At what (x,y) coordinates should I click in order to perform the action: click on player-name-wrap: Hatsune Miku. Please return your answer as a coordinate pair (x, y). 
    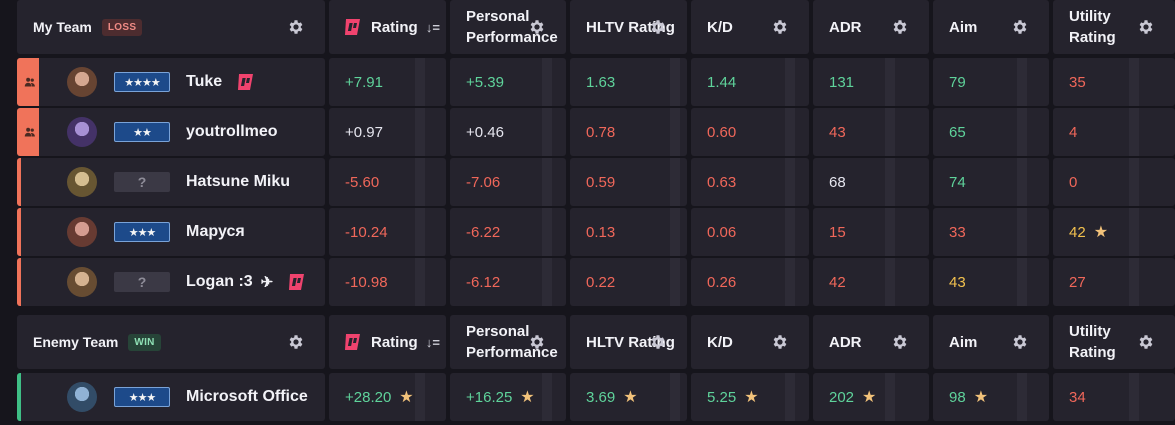
    Looking at the image, I should click on (238, 182).